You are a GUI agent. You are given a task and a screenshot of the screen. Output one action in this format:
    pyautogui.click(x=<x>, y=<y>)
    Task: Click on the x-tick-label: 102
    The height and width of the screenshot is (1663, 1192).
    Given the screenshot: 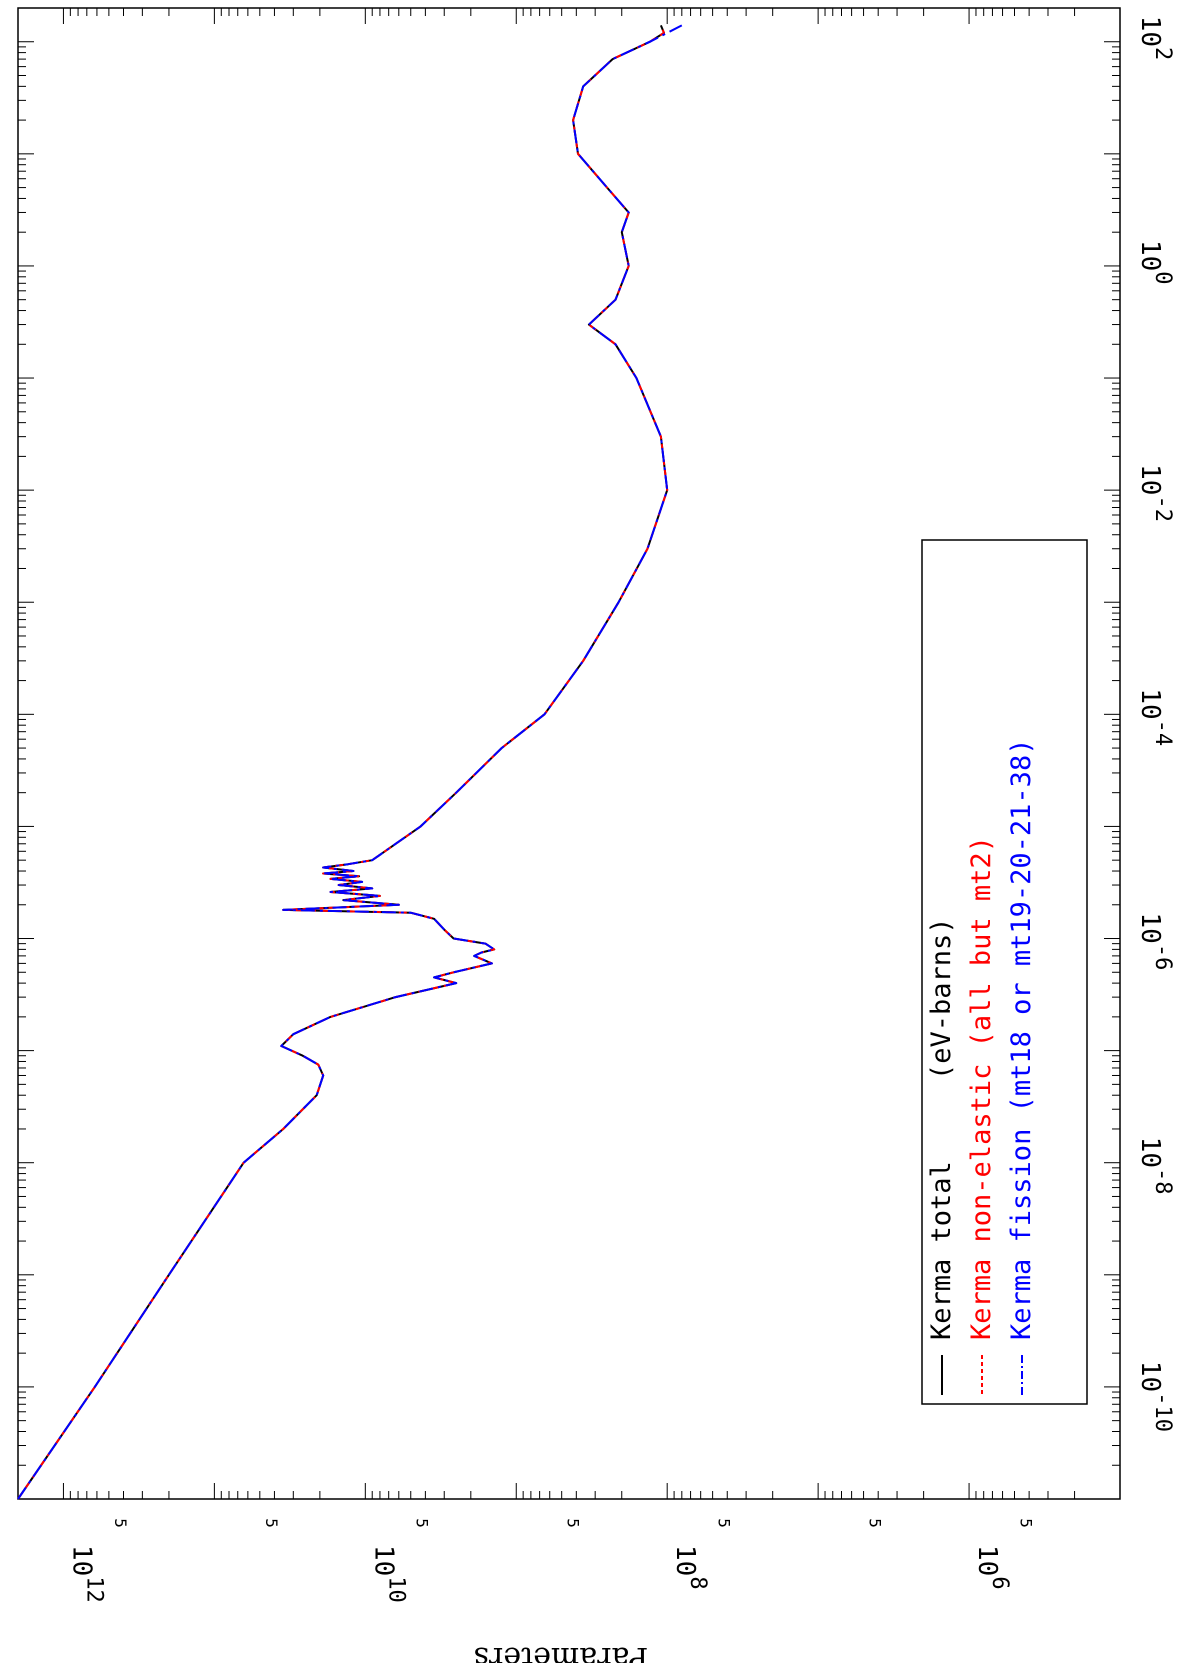 What is the action you would take?
    pyautogui.click(x=1155, y=38)
    